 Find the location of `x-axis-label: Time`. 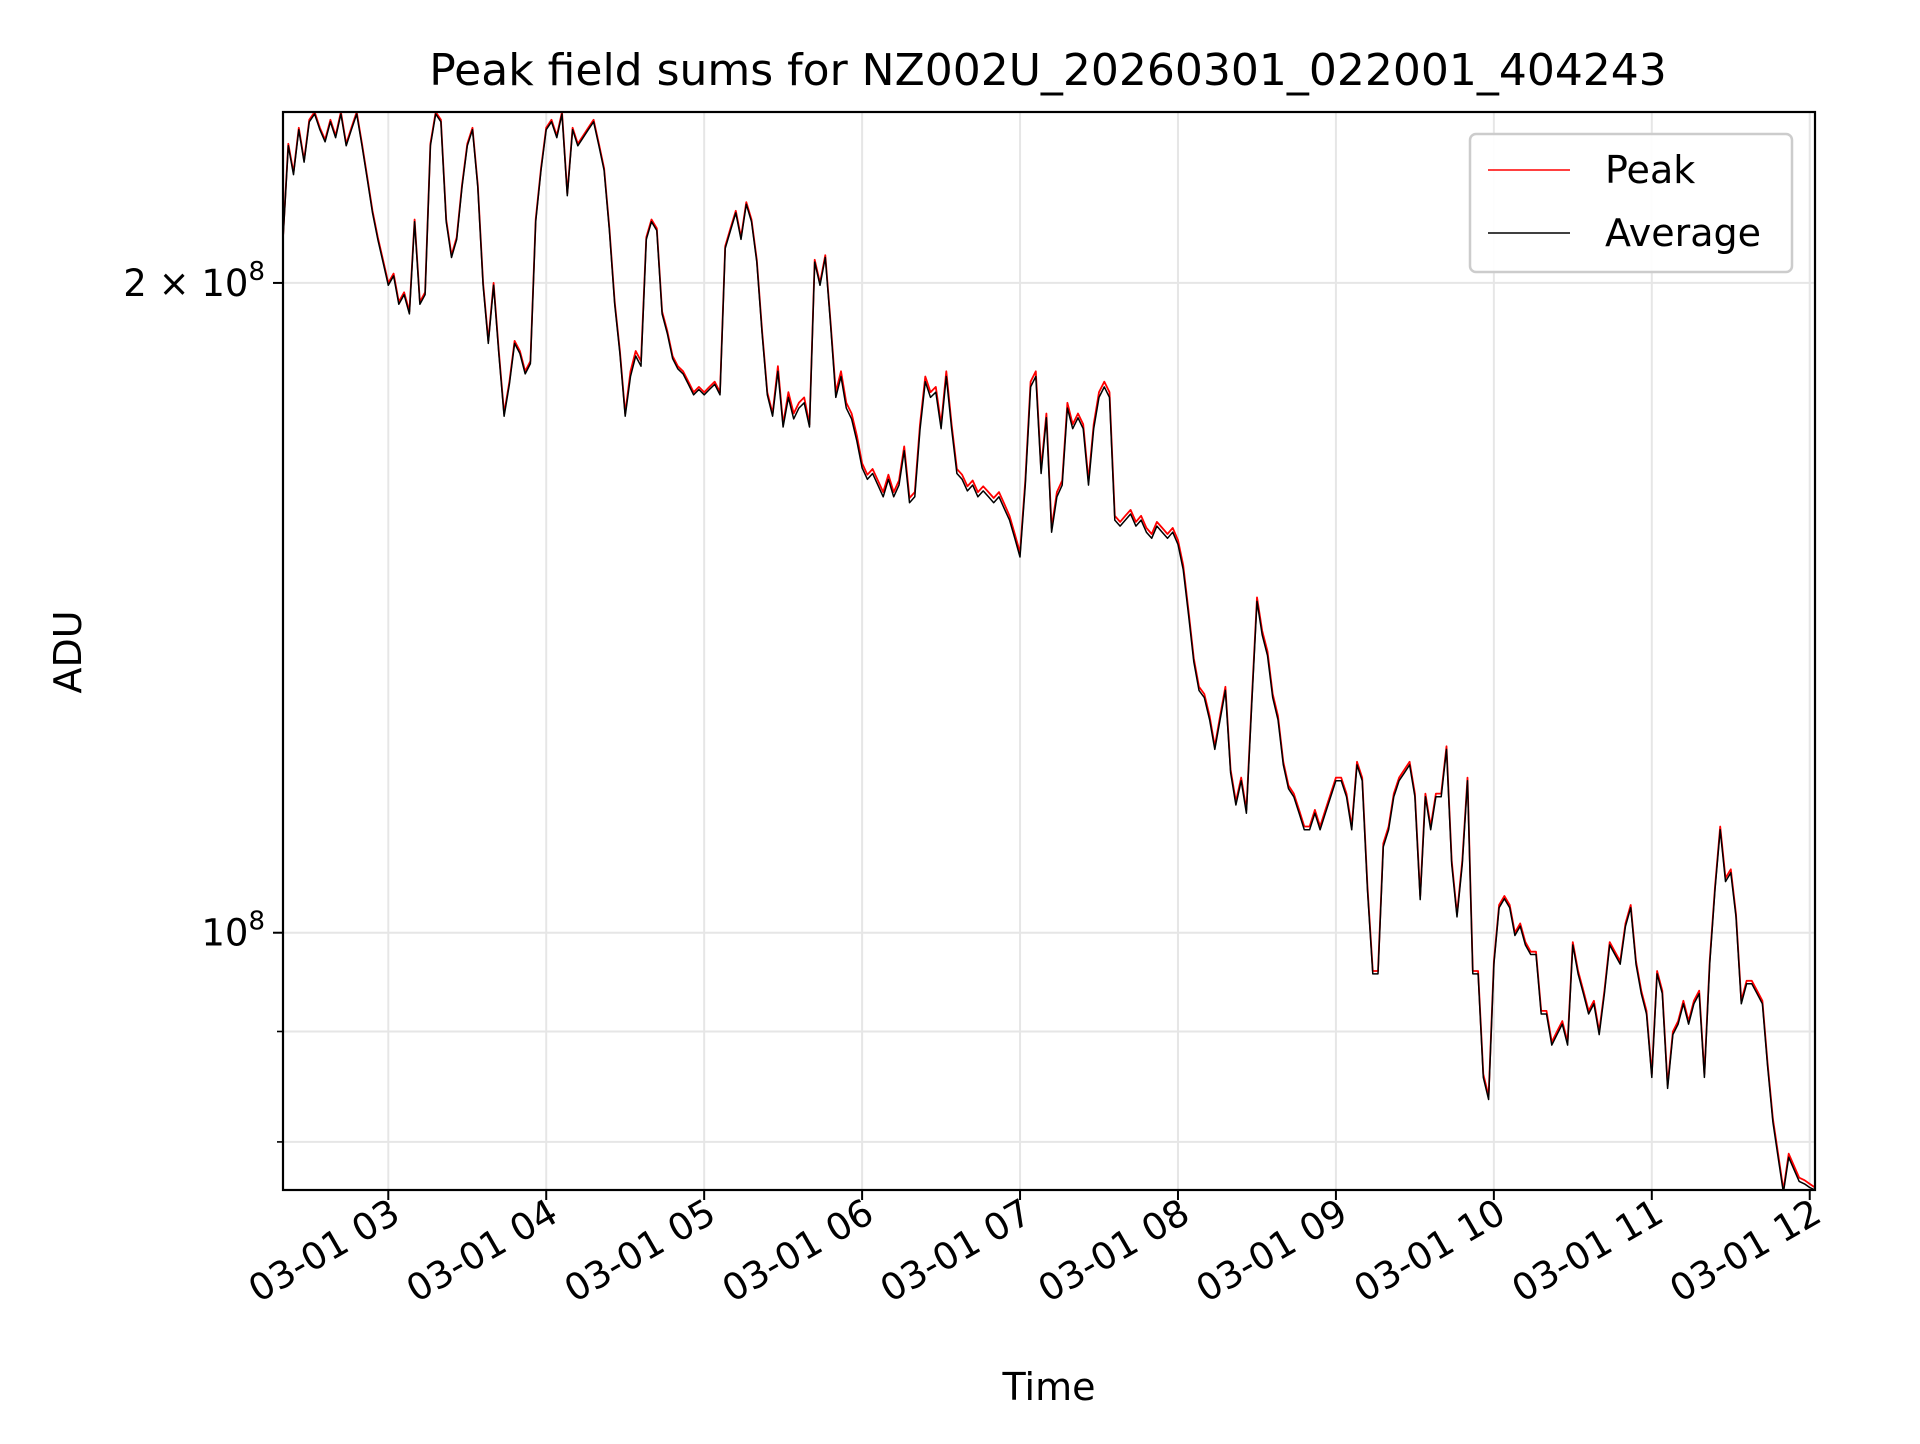

x-axis-label: Time is located at coordinates (1049, 1387).